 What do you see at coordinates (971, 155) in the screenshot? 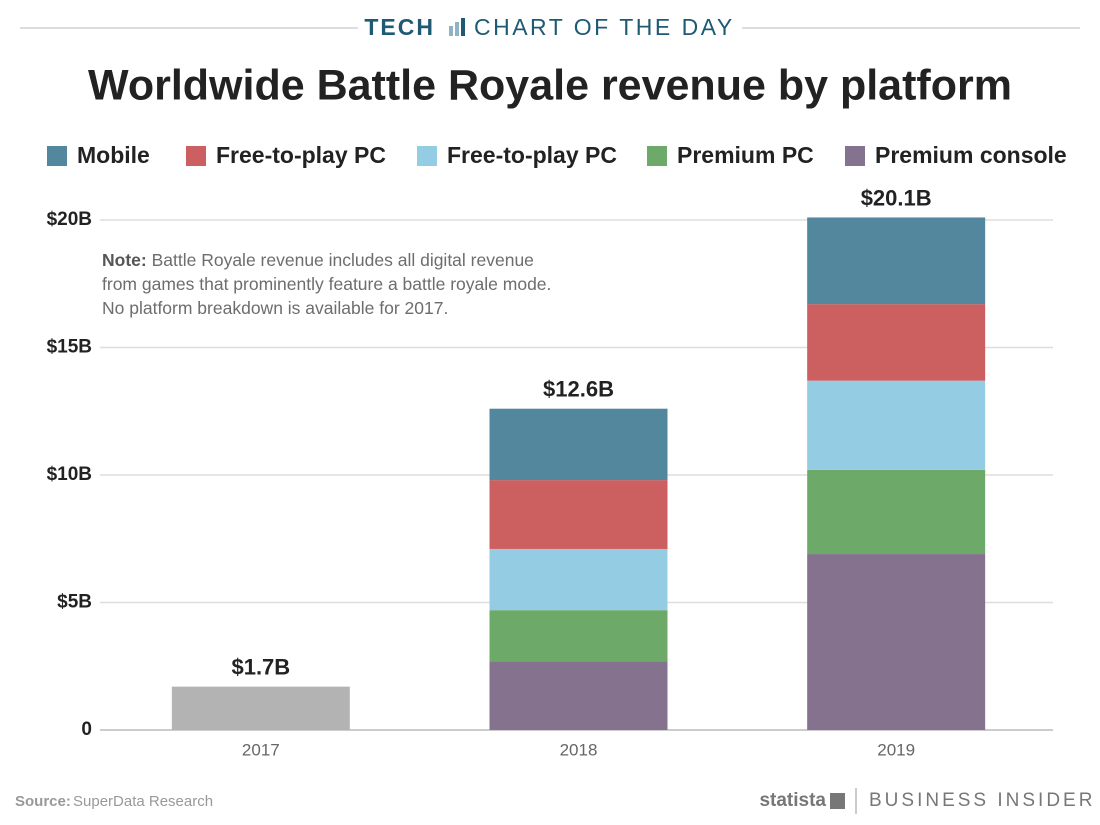
I see `legend-label: Premium console` at bounding box center [971, 155].